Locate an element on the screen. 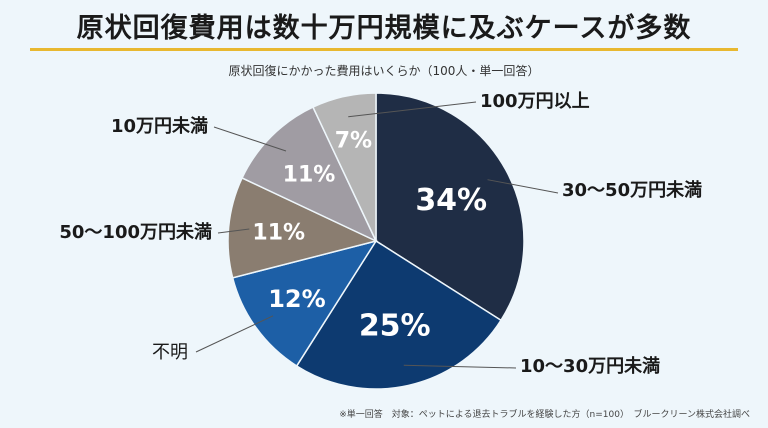  pie-value-label: 25% is located at coordinates (395, 325).